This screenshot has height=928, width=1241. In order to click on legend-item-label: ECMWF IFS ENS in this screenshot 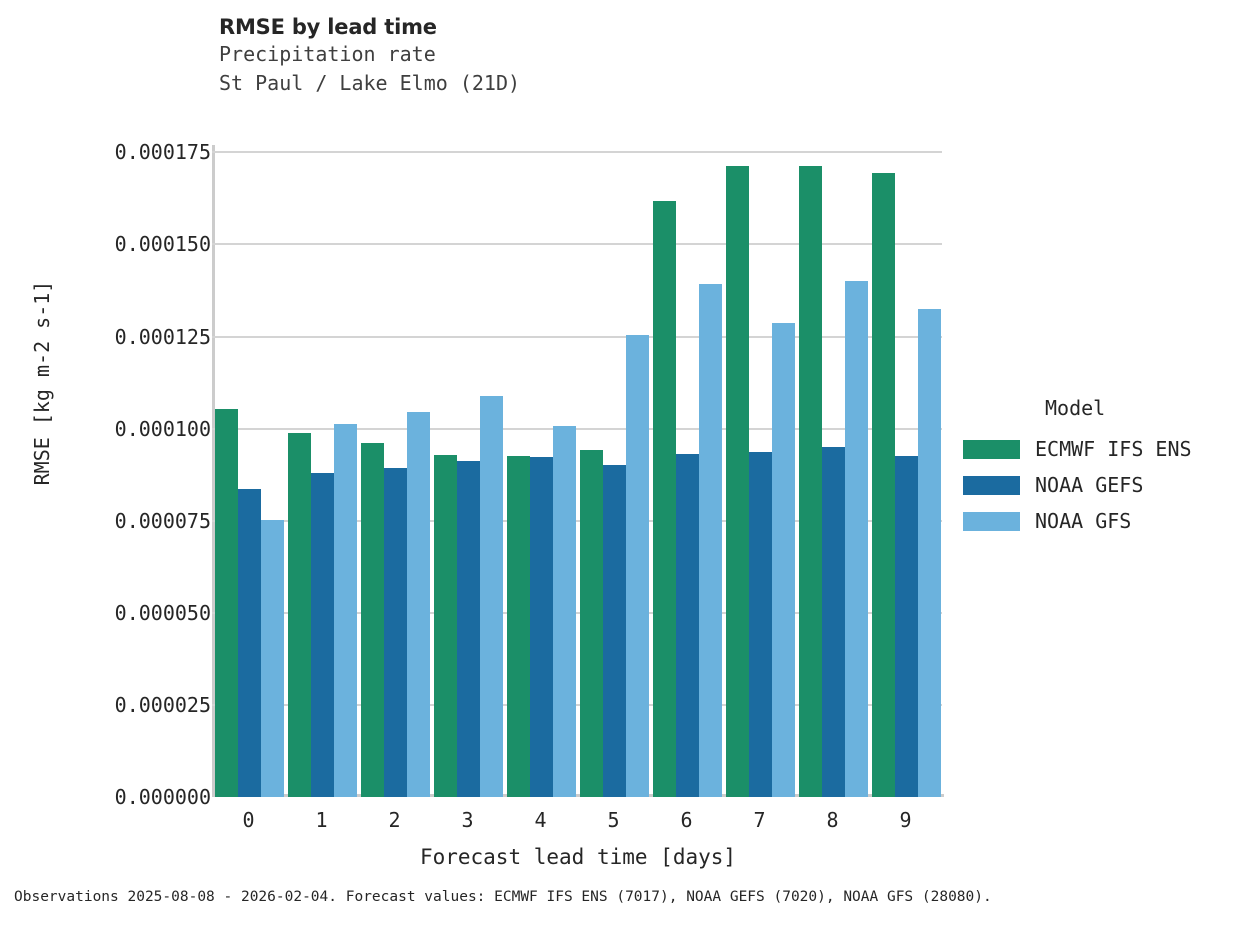, I will do `click(1113, 449)`.